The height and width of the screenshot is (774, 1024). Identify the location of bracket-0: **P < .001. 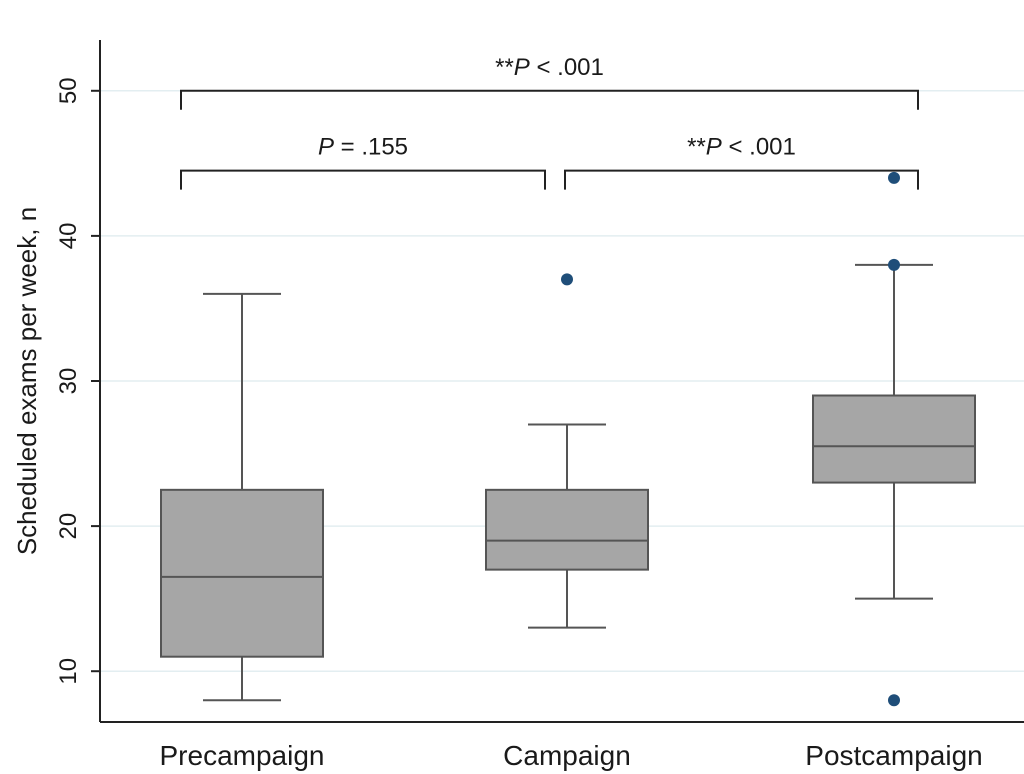
(549, 82).